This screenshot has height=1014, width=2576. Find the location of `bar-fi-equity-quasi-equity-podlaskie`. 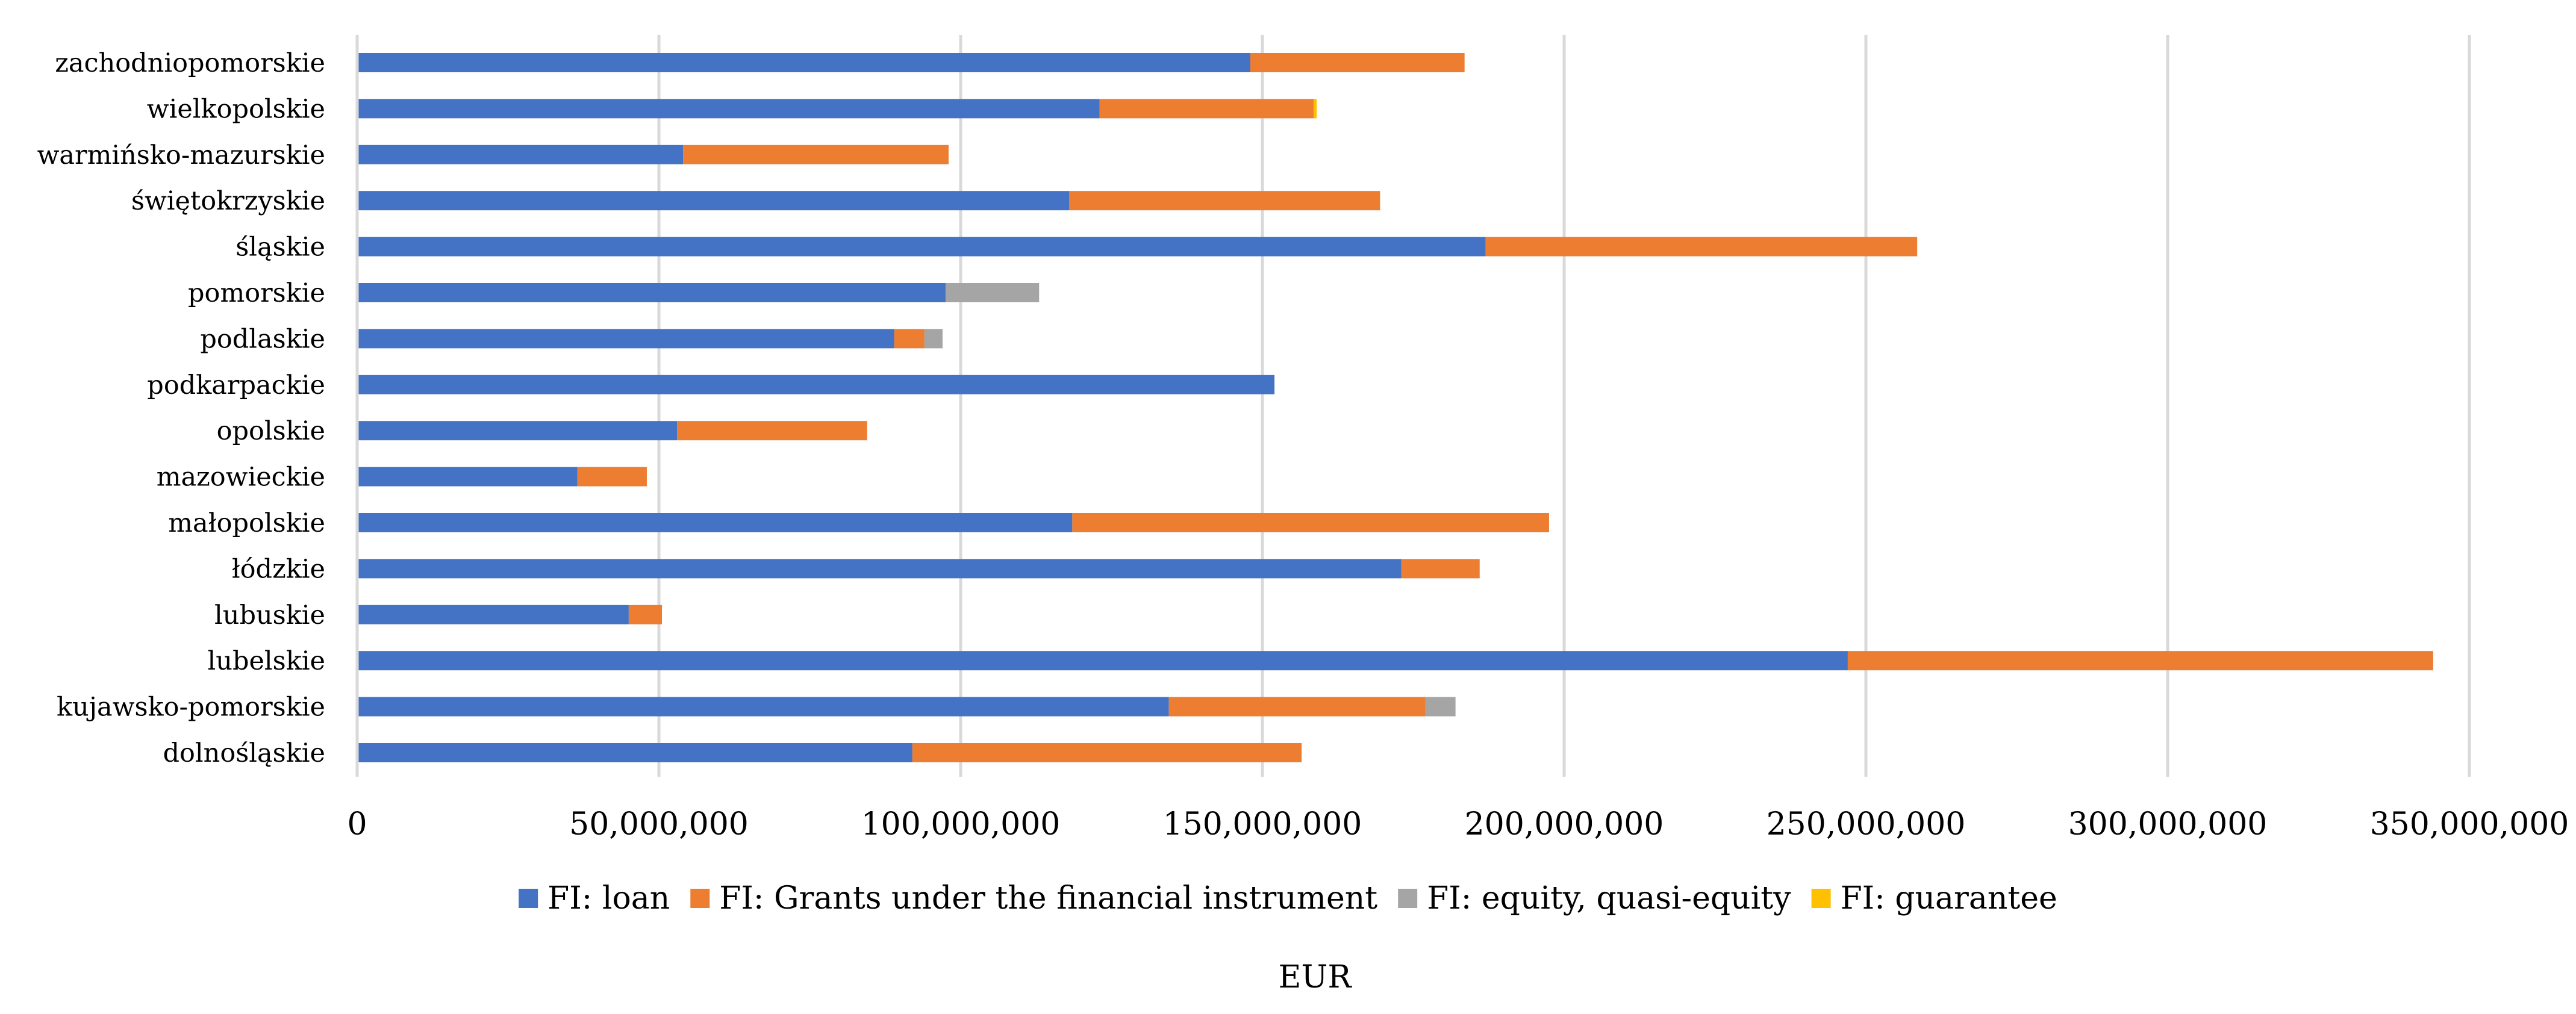

bar-fi-equity-quasi-equity-podlaskie is located at coordinates (933, 339).